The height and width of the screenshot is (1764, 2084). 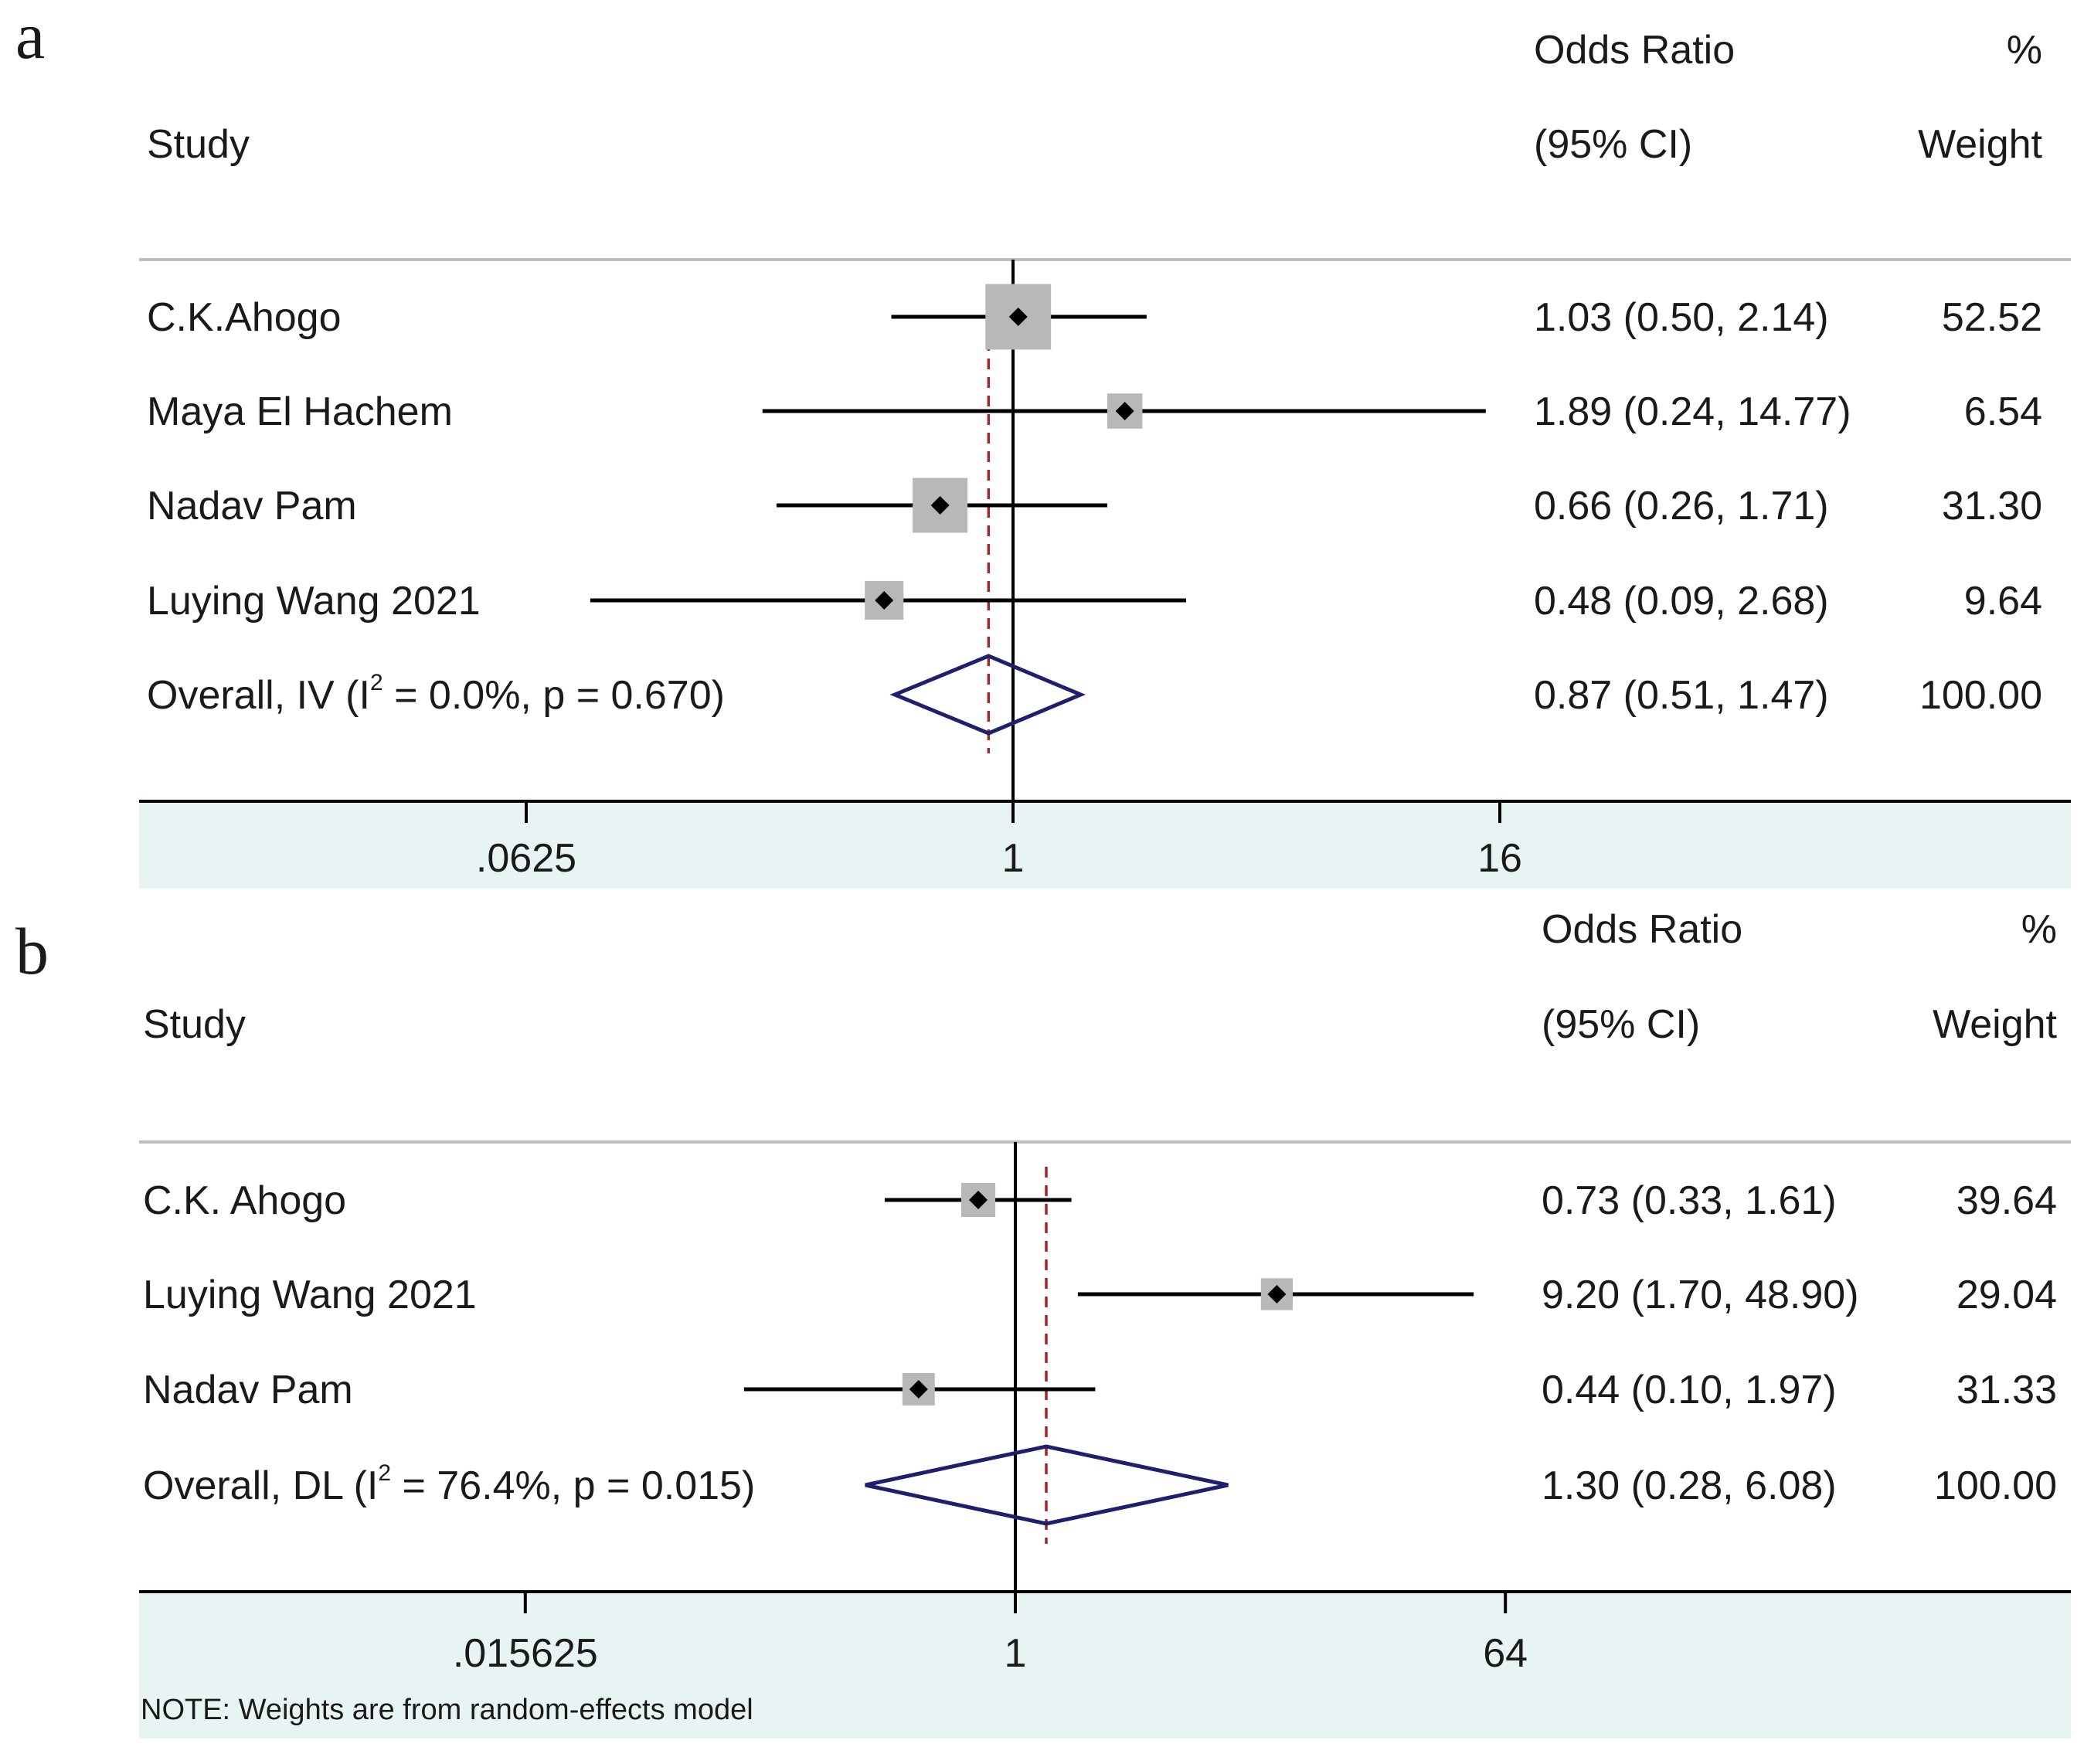 I want to click on study-ci-value: 9.20 (1.70, 48.90), so click(x=1700, y=1295).